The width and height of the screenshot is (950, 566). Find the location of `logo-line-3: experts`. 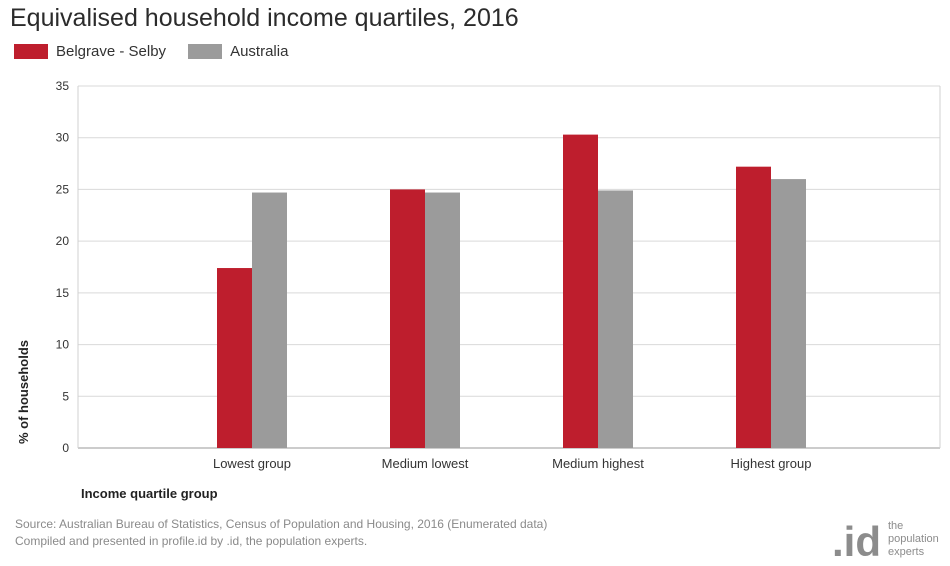

logo-line-3: experts is located at coordinates (906, 552).